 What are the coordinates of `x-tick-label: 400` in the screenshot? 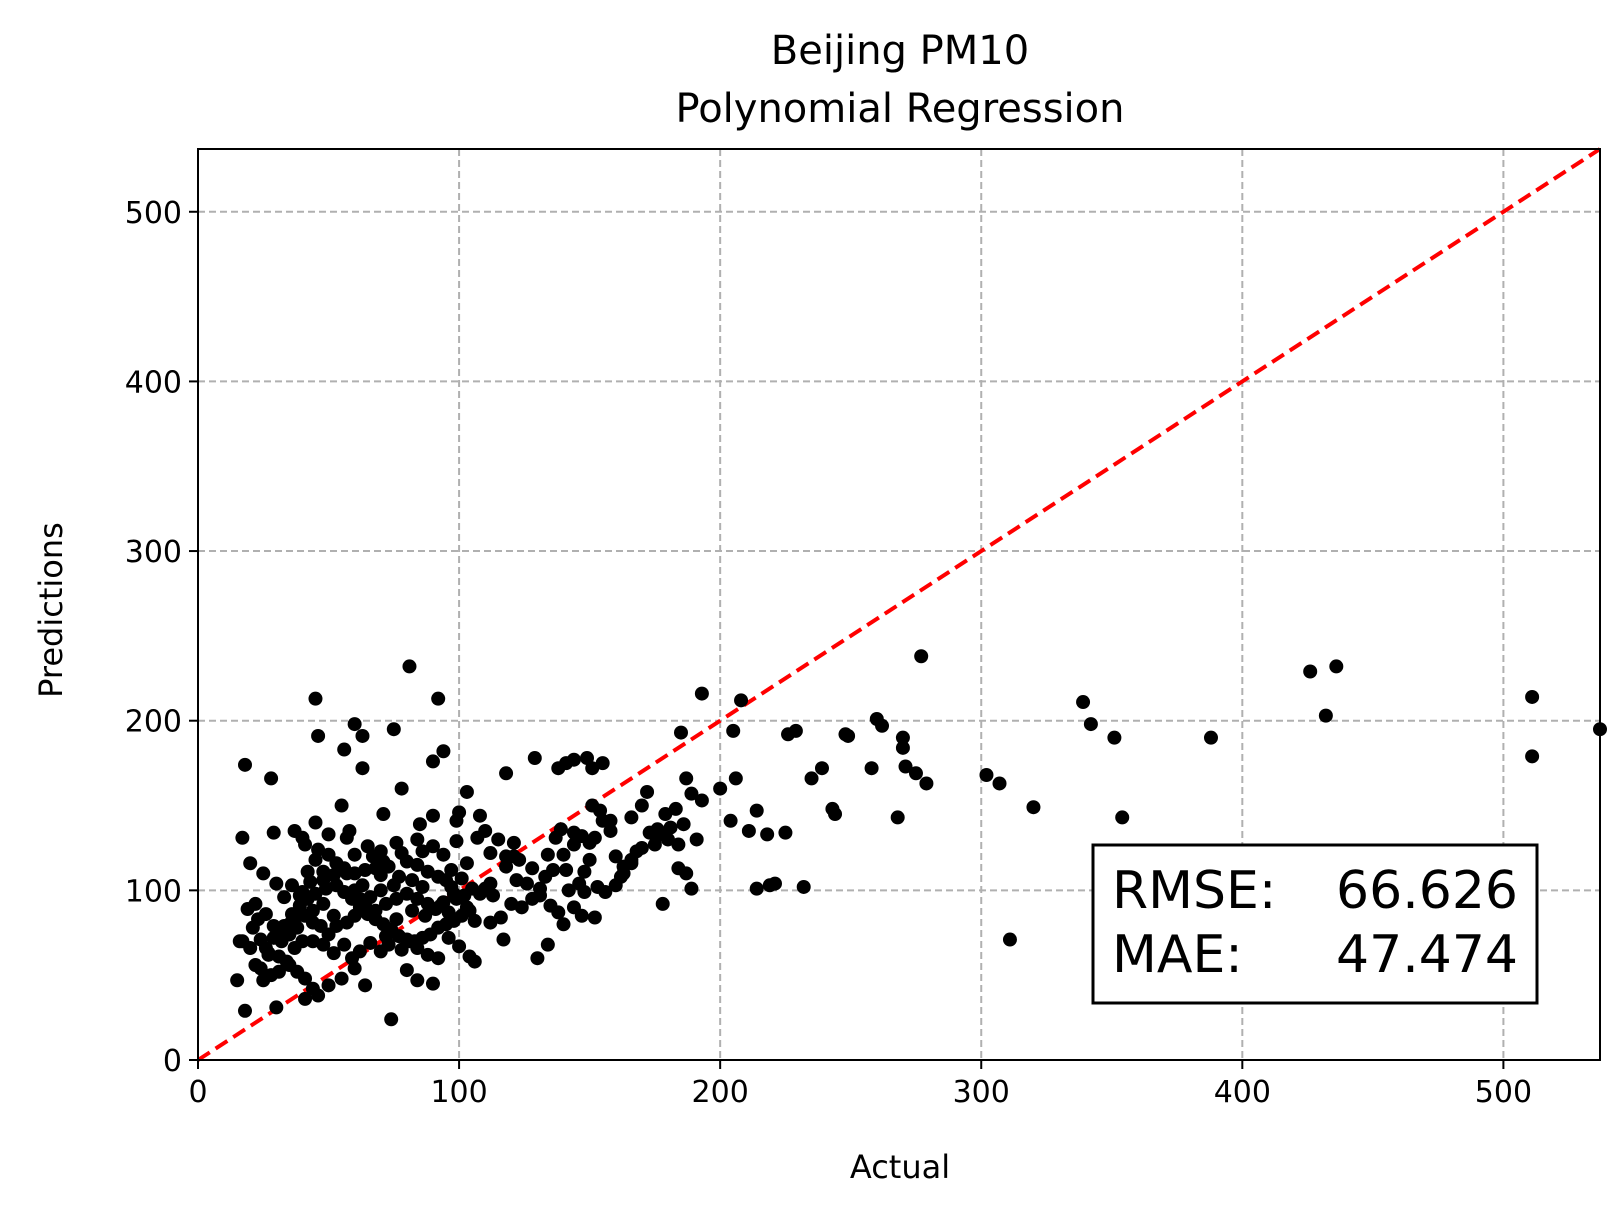 It's located at (1242, 1092).